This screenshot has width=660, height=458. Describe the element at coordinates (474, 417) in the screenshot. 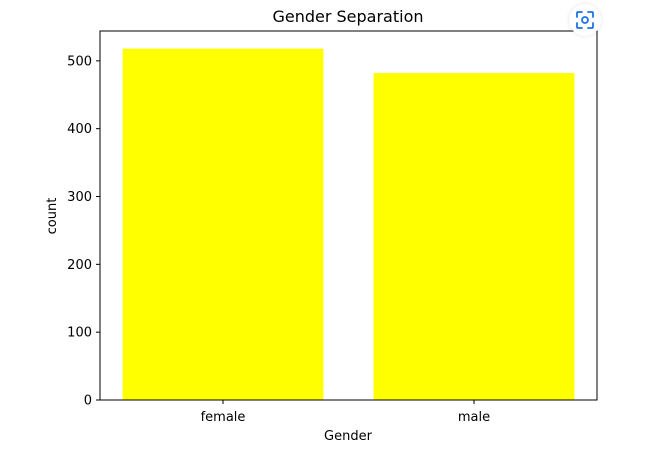

I see `x-tick-label: male` at that location.